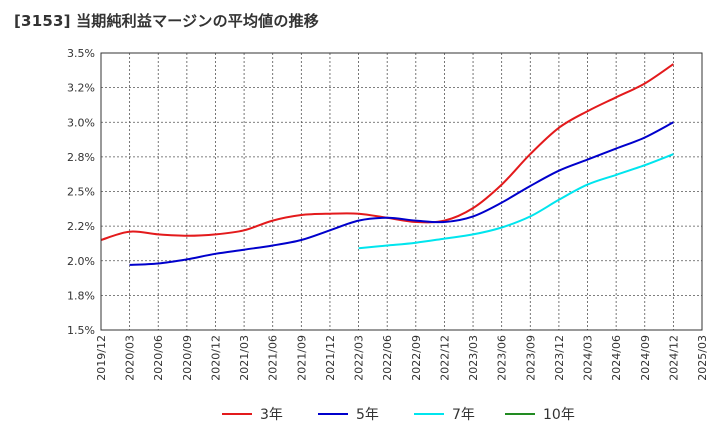 The width and height of the screenshot is (720, 440). I want to click on y-tick-label: 3.5%, so click(81, 53).